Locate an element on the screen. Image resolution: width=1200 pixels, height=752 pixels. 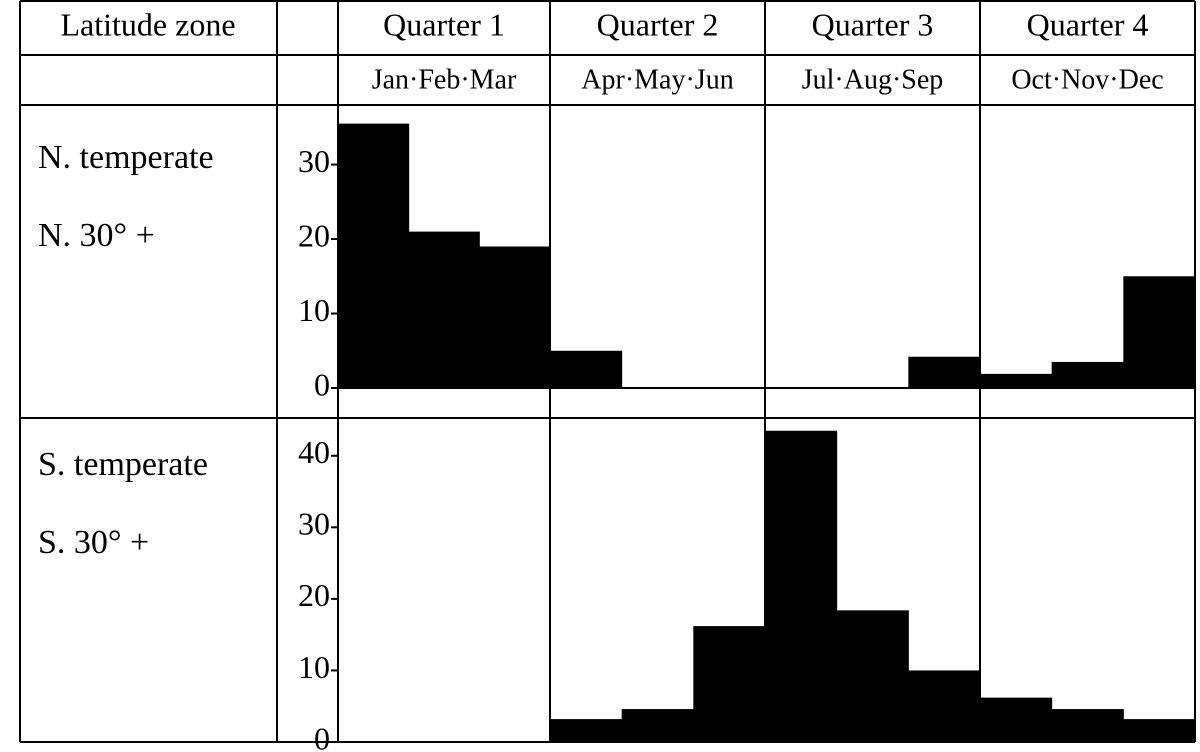
quarter-months: Oct·Nov·Dec is located at coordinates (1087, 79).